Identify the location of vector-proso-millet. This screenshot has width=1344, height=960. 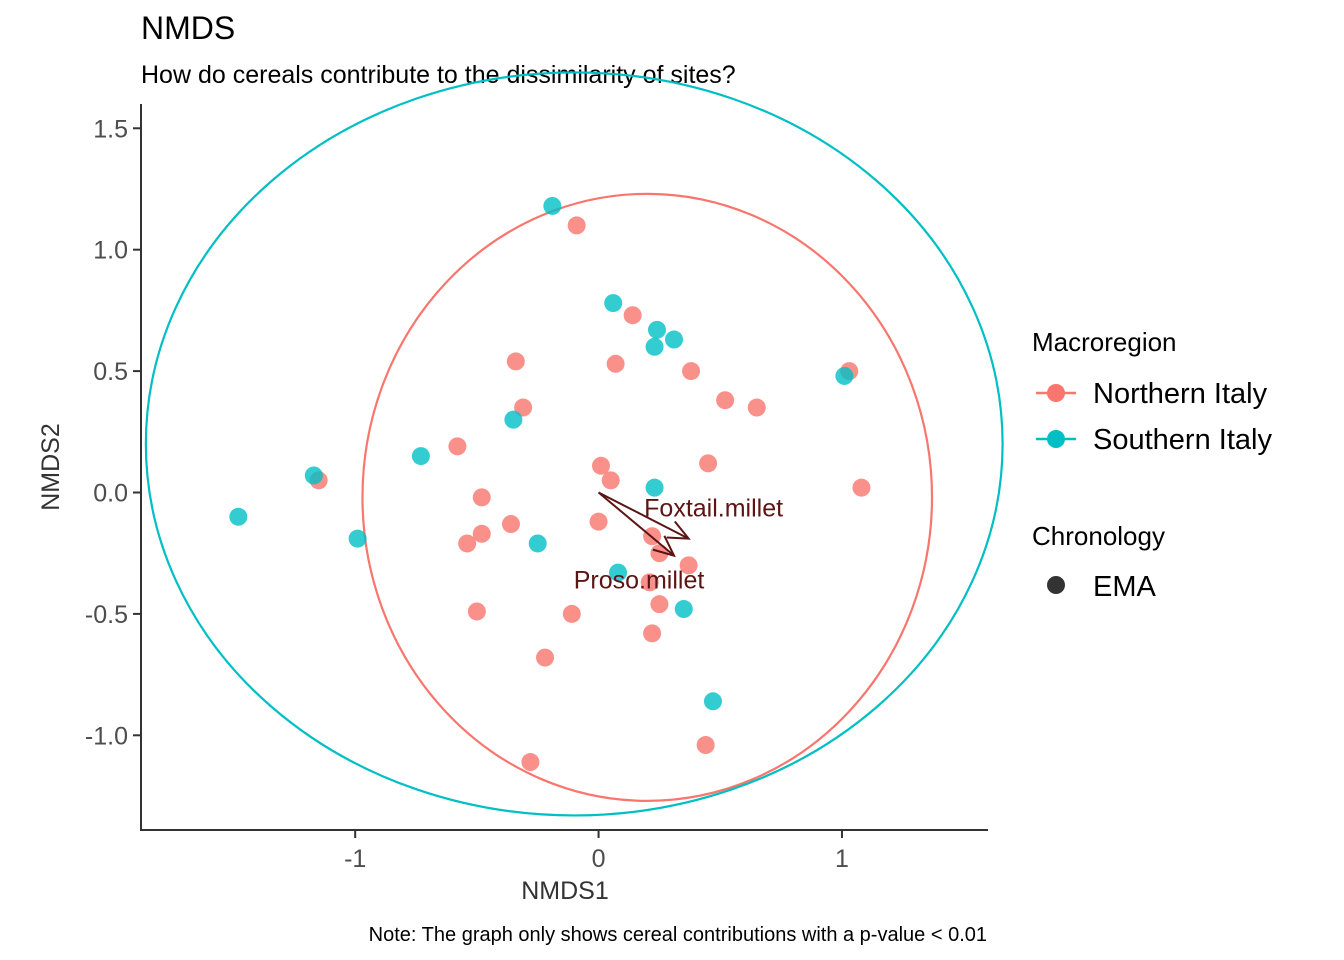
(636, 524).